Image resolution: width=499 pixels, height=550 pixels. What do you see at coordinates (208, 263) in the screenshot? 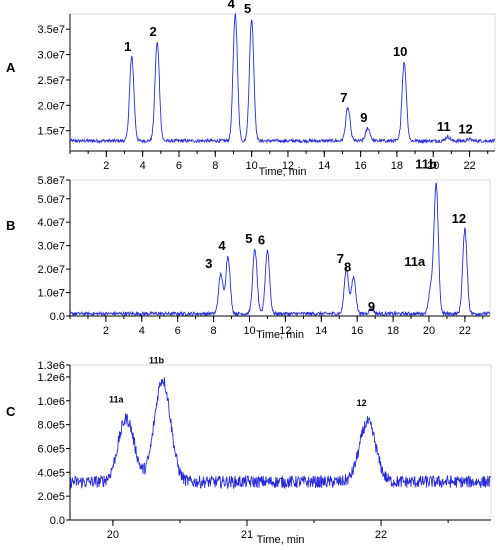
I see `peak-label: 3` at bounding box center [208, 263].